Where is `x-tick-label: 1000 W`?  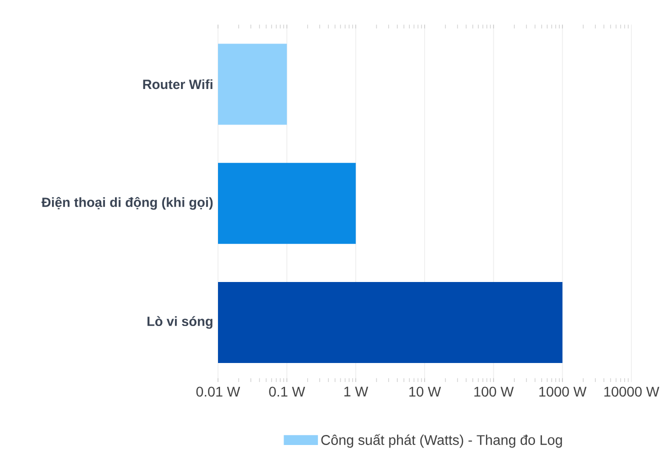
x-tick-label: 1000 W is located at coordinates (562, 391).